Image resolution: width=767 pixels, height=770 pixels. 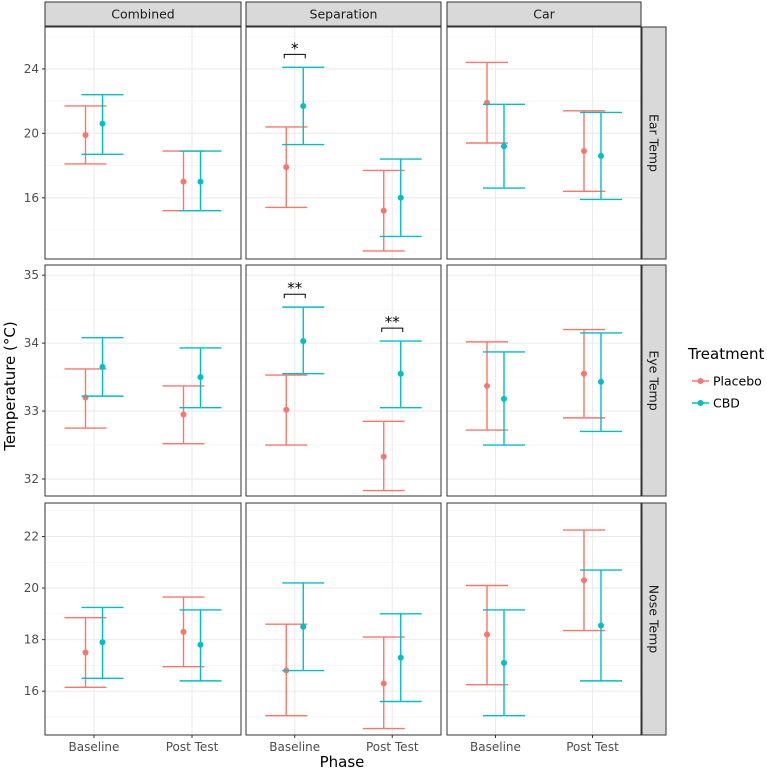 What do you see at coordinates (31, 479) in the screenshot?
I see `y-tick-label: 32` at bounding box center [31, 479].